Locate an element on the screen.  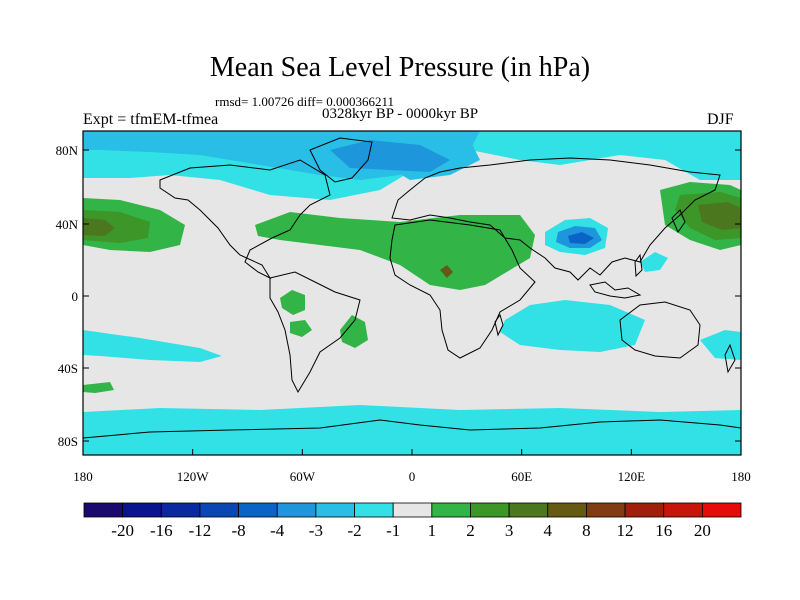
philippines-coast is located at coordinates (638, 265).